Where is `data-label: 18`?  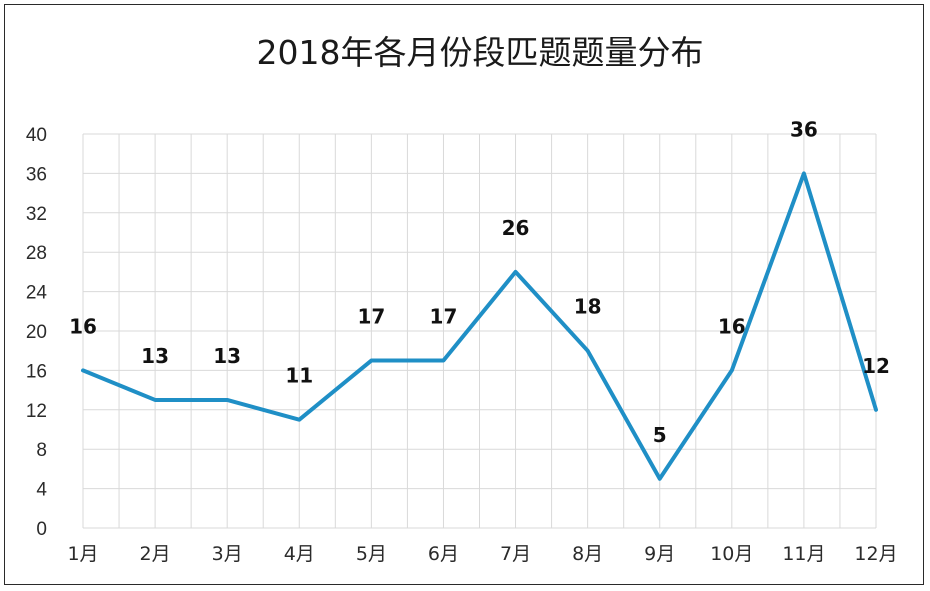
data-label: 18 is located at coordinates (588, 307).